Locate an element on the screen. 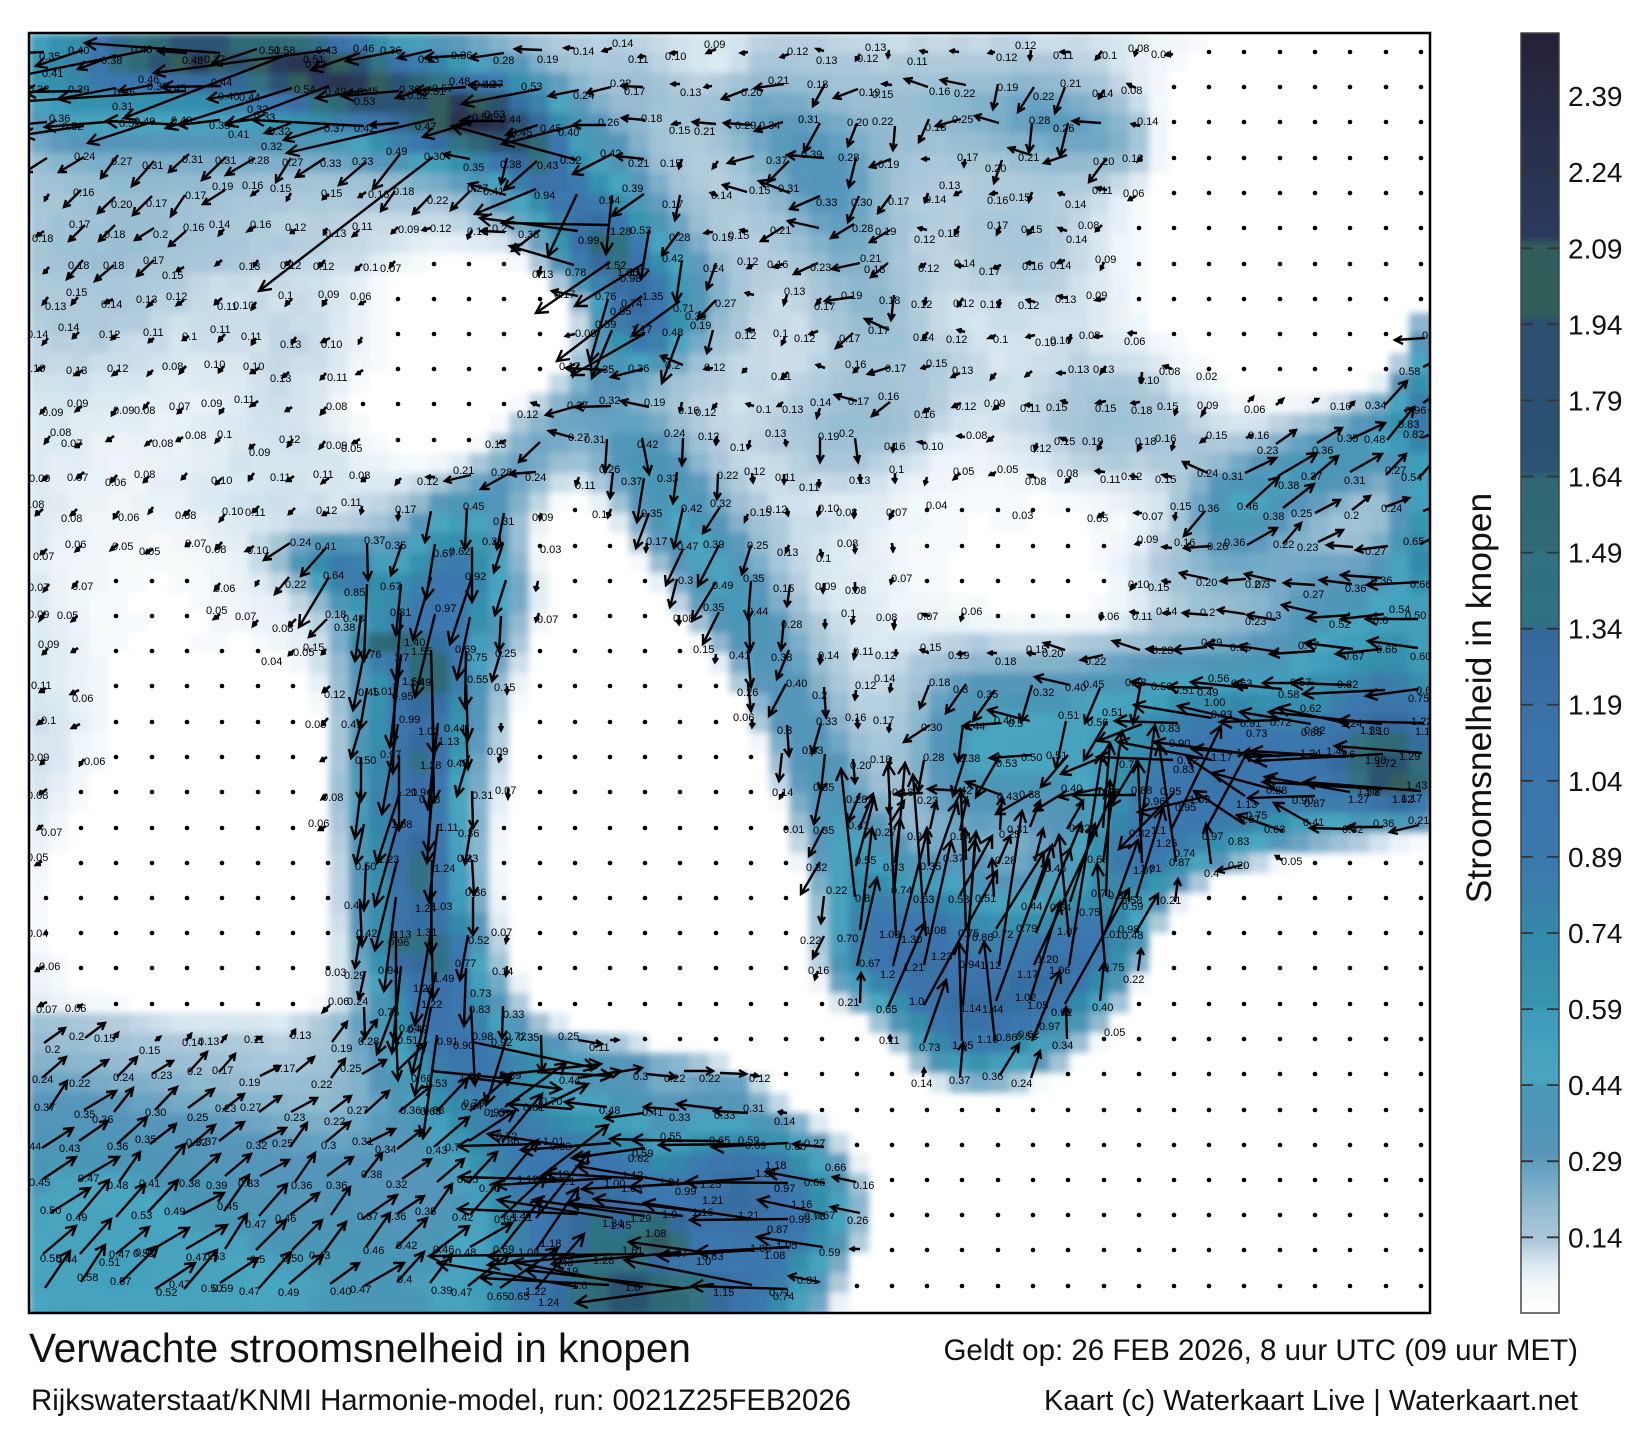 This screenshot has width=1650, height=1450. svg-text: 0.94 is located at coordinates (544, 196).